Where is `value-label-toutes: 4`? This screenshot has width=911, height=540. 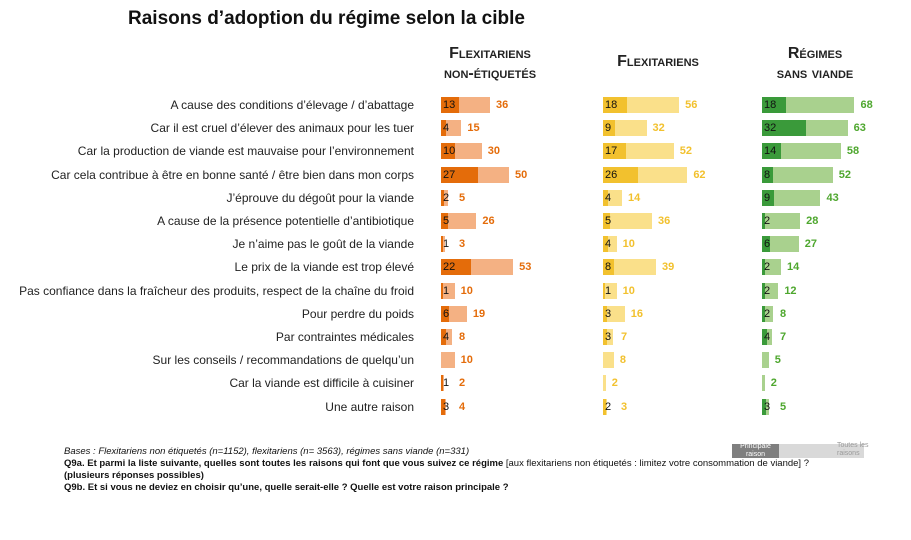 value-label-toutes: 4 is located at coordinates (462, 406).